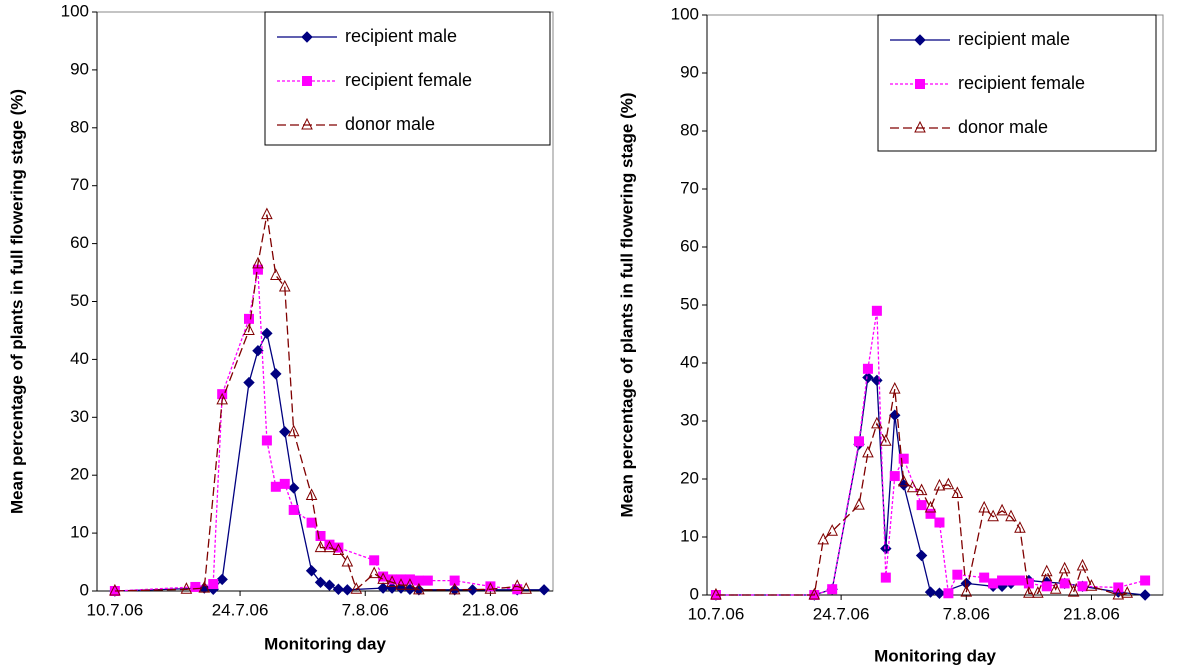 Image resolution: width=1177 pixels, height=668 pixels. I want to click on legend-label: donor male, so click(1003, 127).